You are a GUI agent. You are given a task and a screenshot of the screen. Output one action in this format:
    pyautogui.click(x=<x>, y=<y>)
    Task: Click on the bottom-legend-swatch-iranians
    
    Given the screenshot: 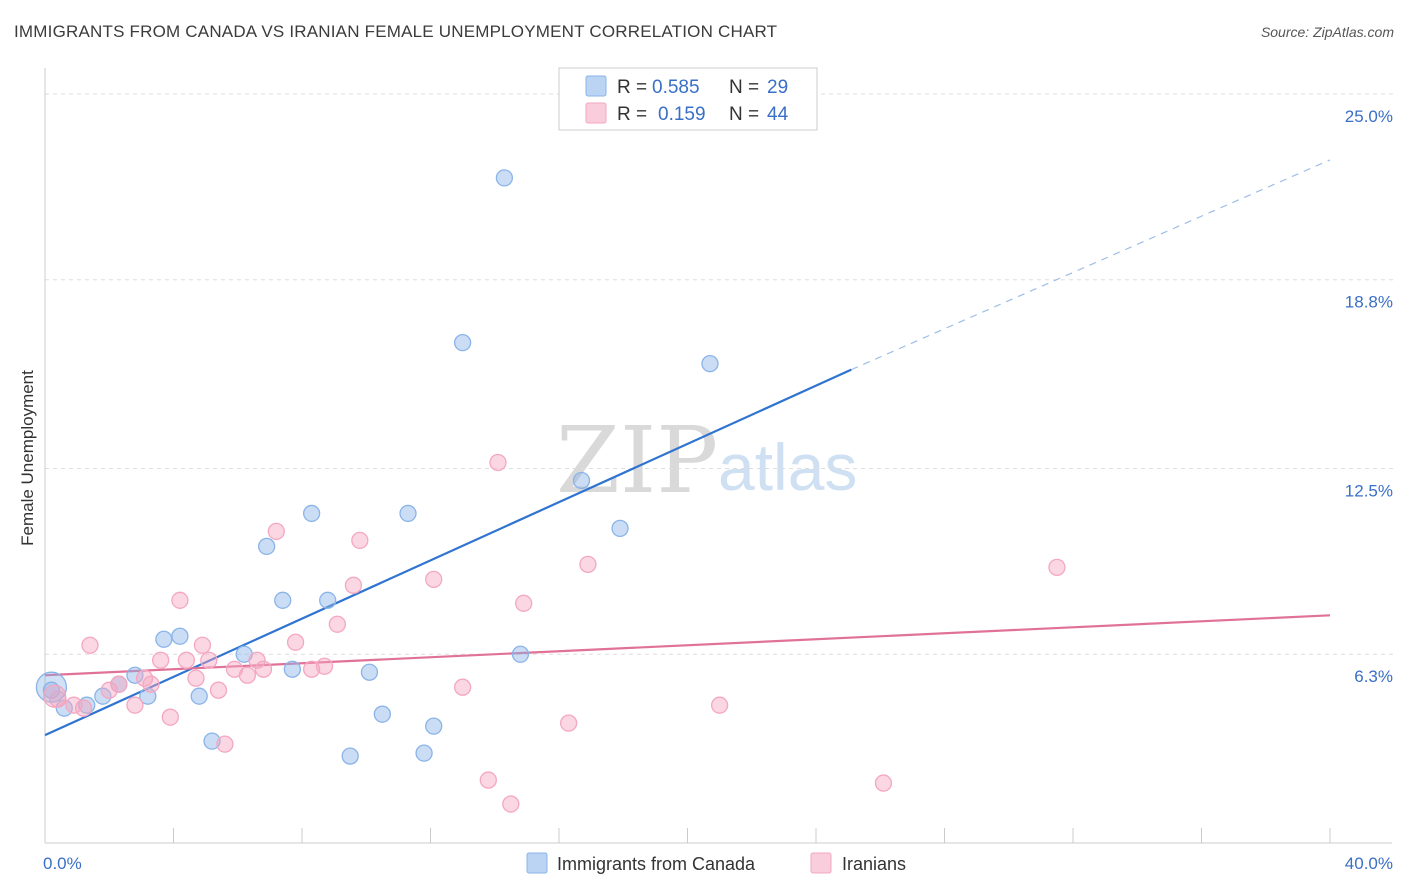 What is the action you would take?
    pyautogui.click(x=821, y=863)
    